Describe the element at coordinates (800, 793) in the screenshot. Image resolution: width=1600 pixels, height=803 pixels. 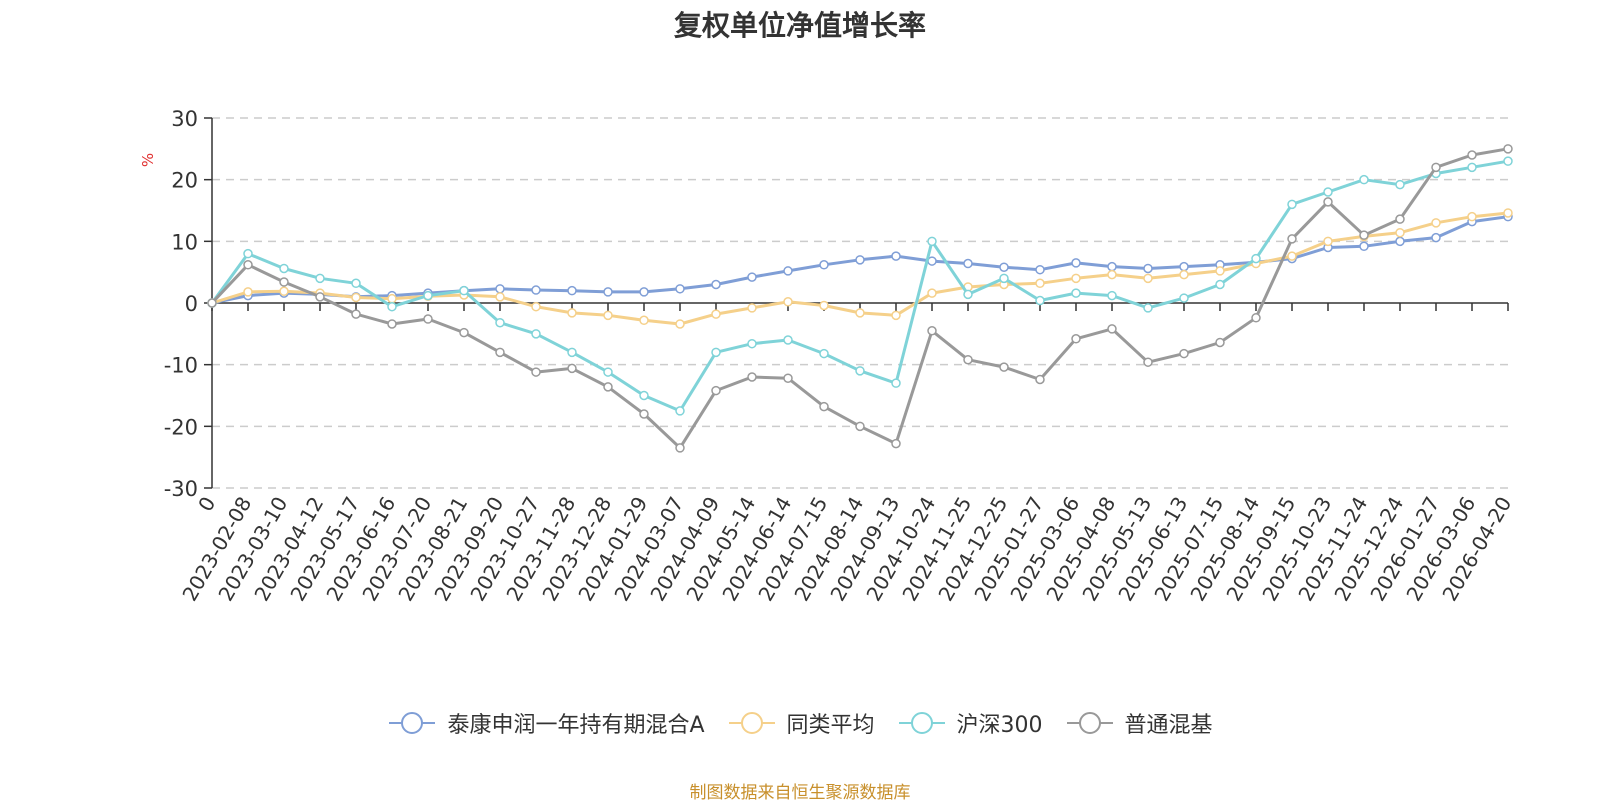
I see `source-note: 制图数据来自恒生聚源数据库` at that location.